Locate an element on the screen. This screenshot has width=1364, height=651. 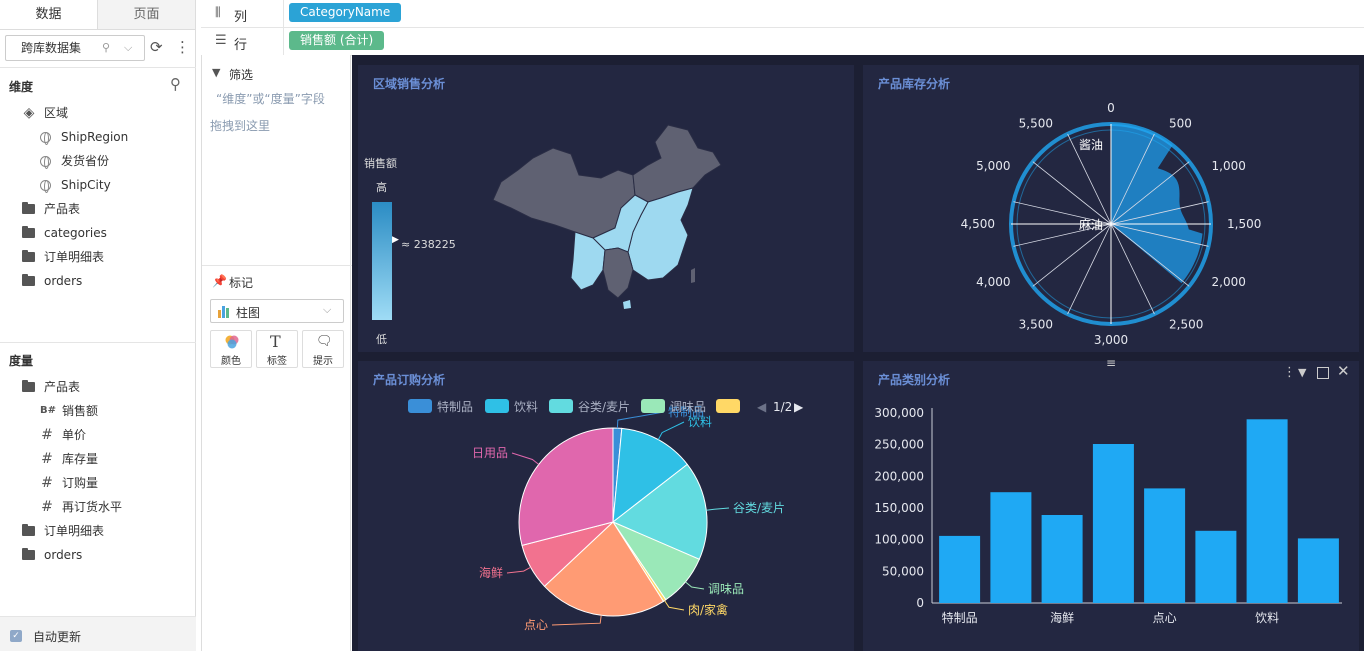
tab-page: 页面 is located at coordinates (146, 14).